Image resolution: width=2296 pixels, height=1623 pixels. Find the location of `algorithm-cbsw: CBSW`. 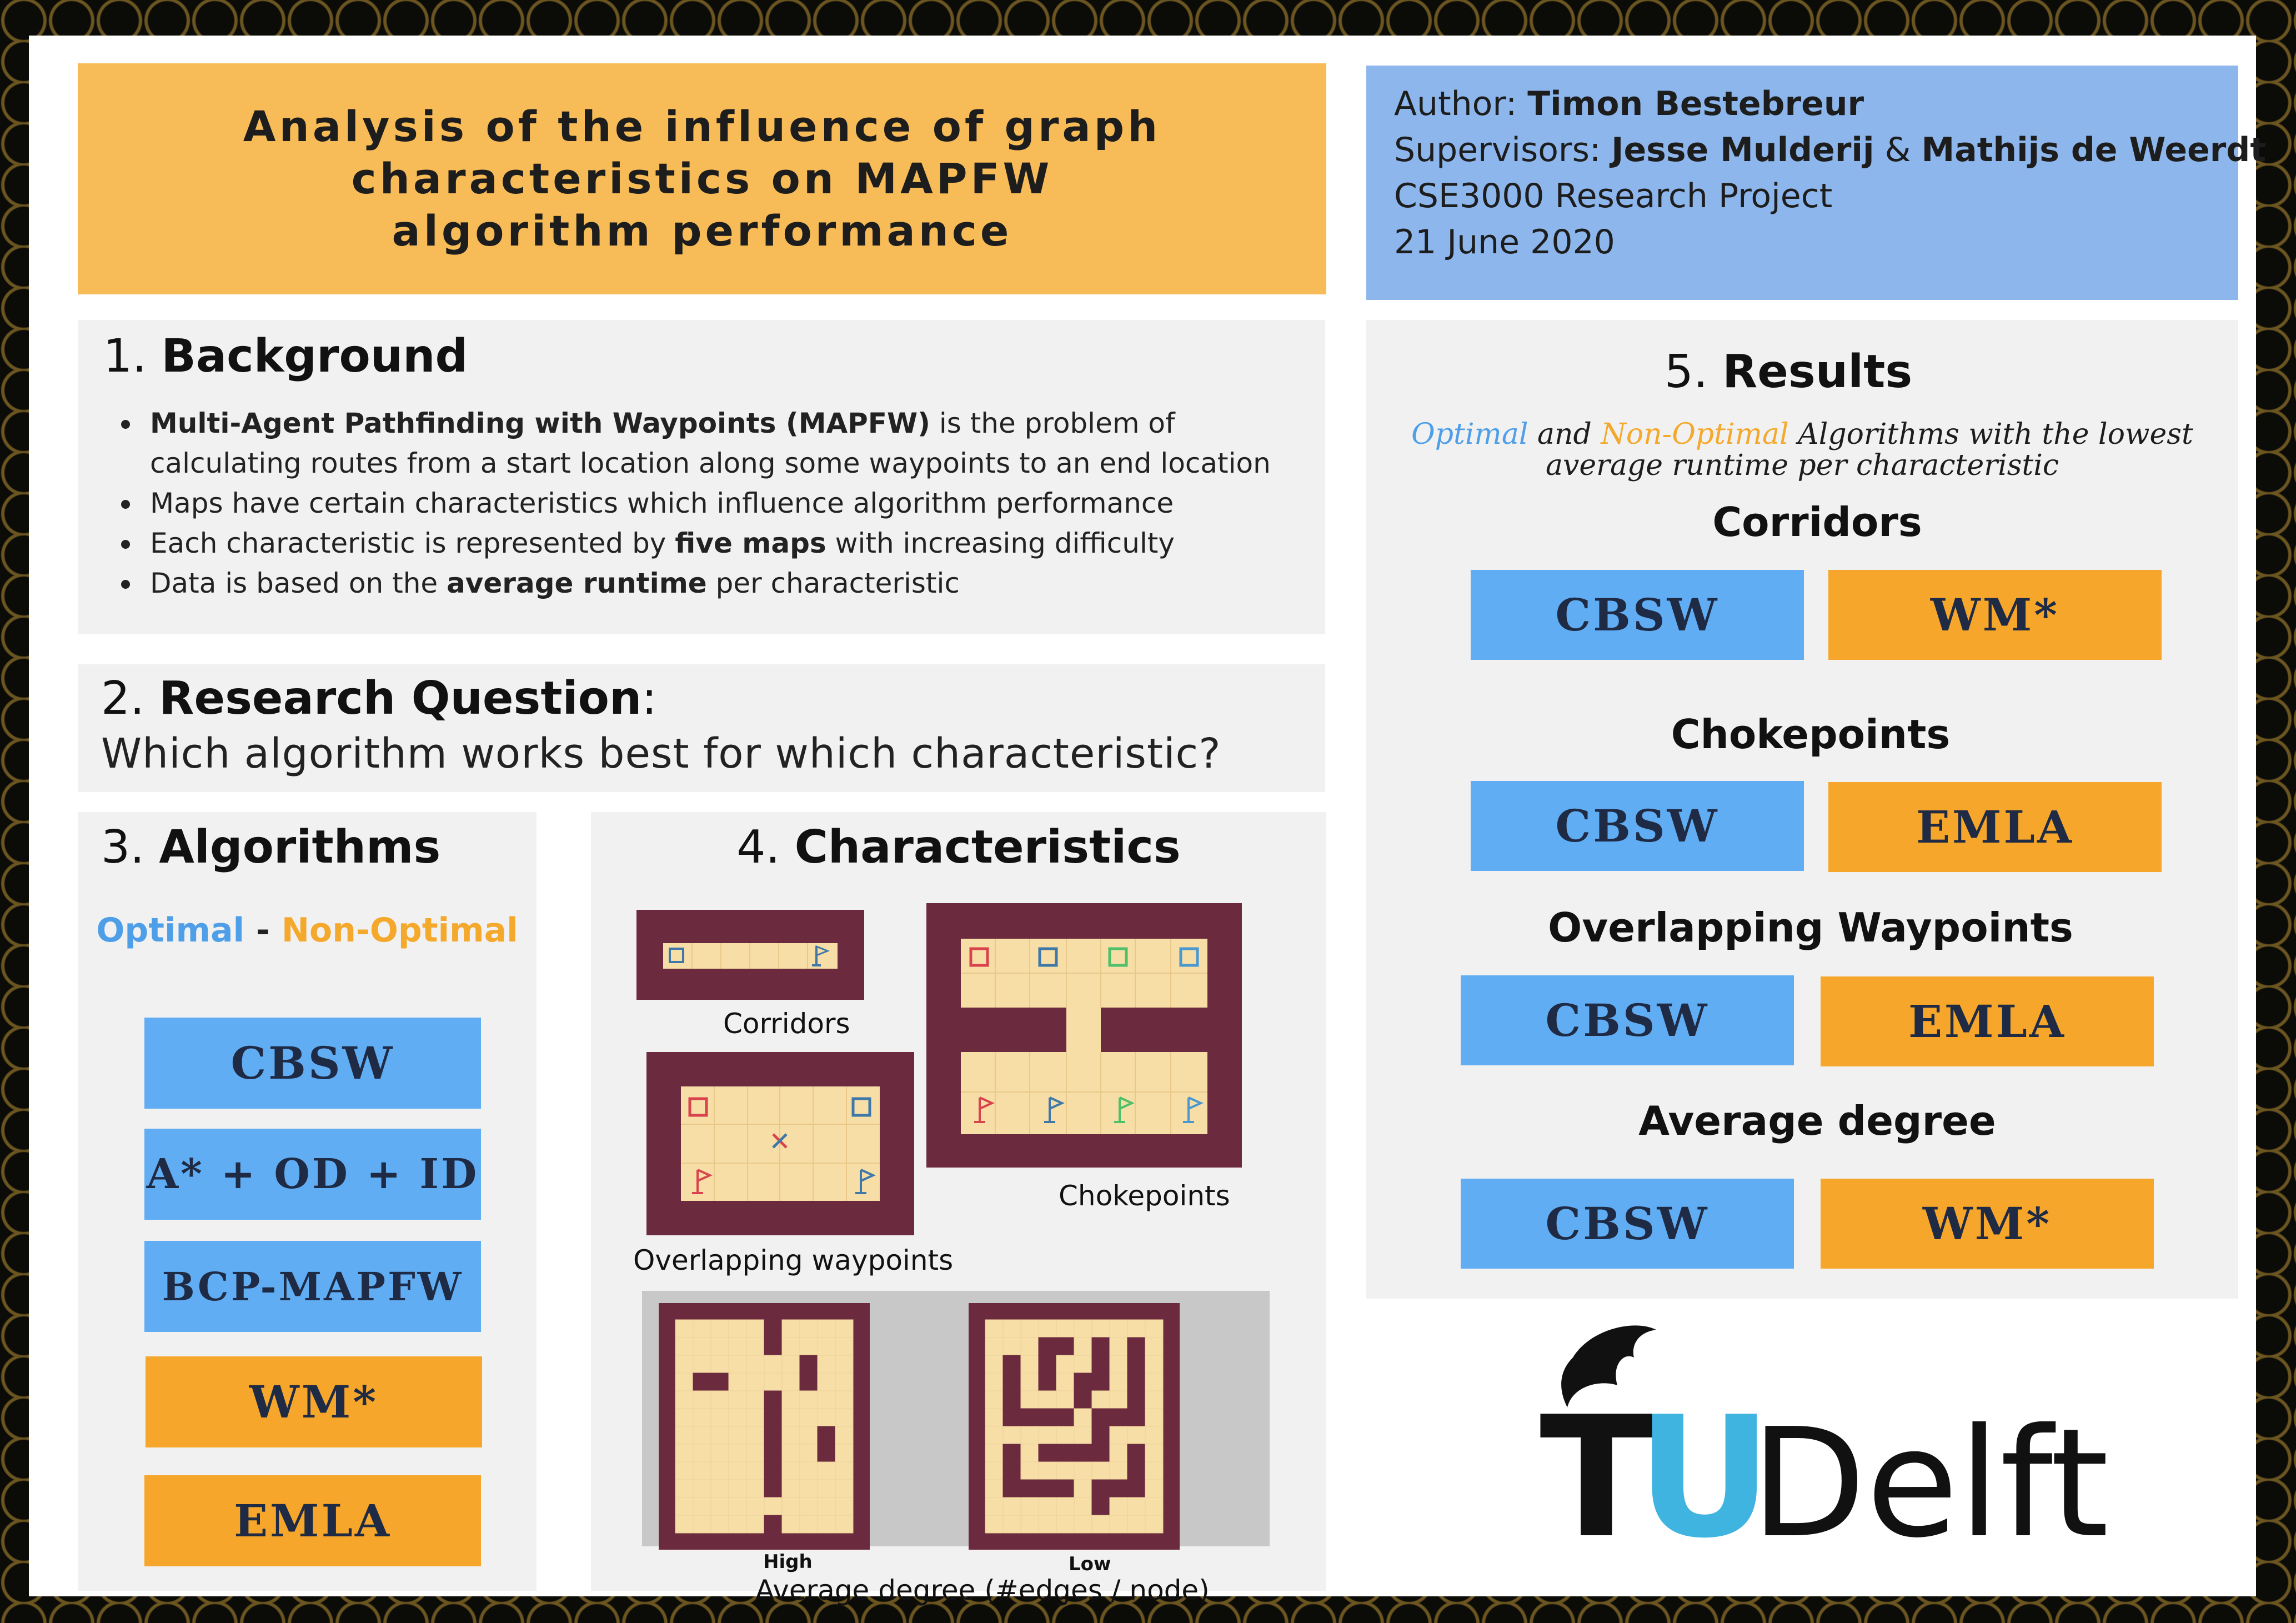

algorithm-cbsw: CBSW is located at coordinates (312, 1063).